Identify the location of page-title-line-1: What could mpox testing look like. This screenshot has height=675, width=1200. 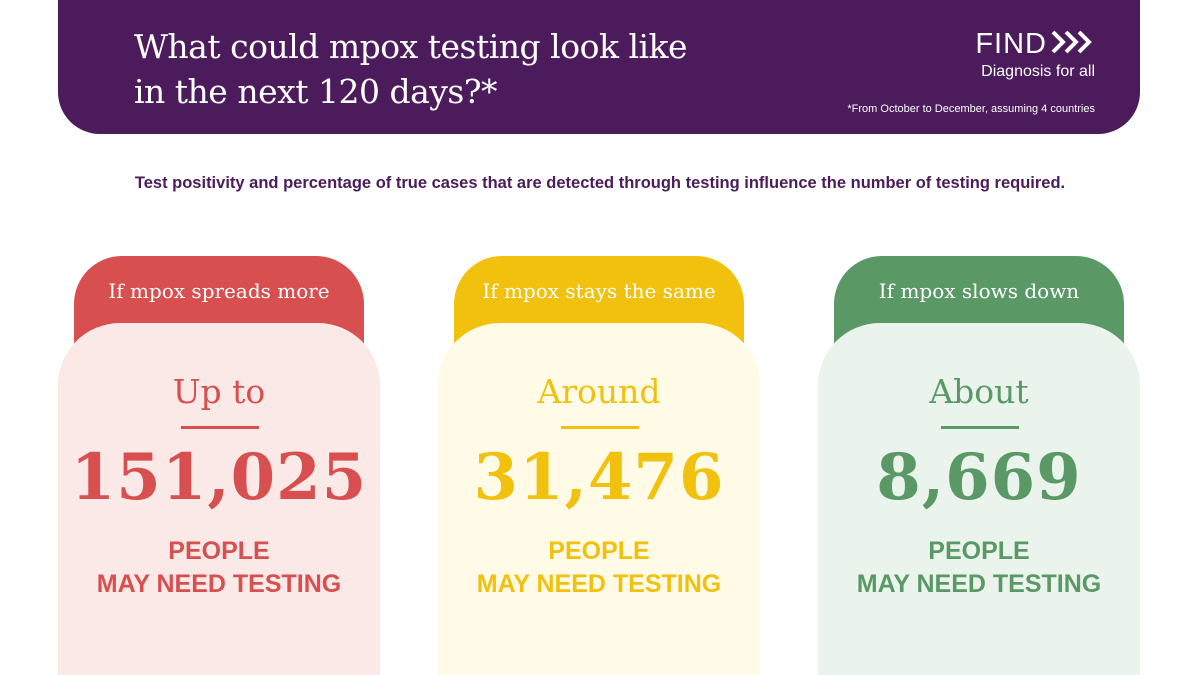
(411, 46).